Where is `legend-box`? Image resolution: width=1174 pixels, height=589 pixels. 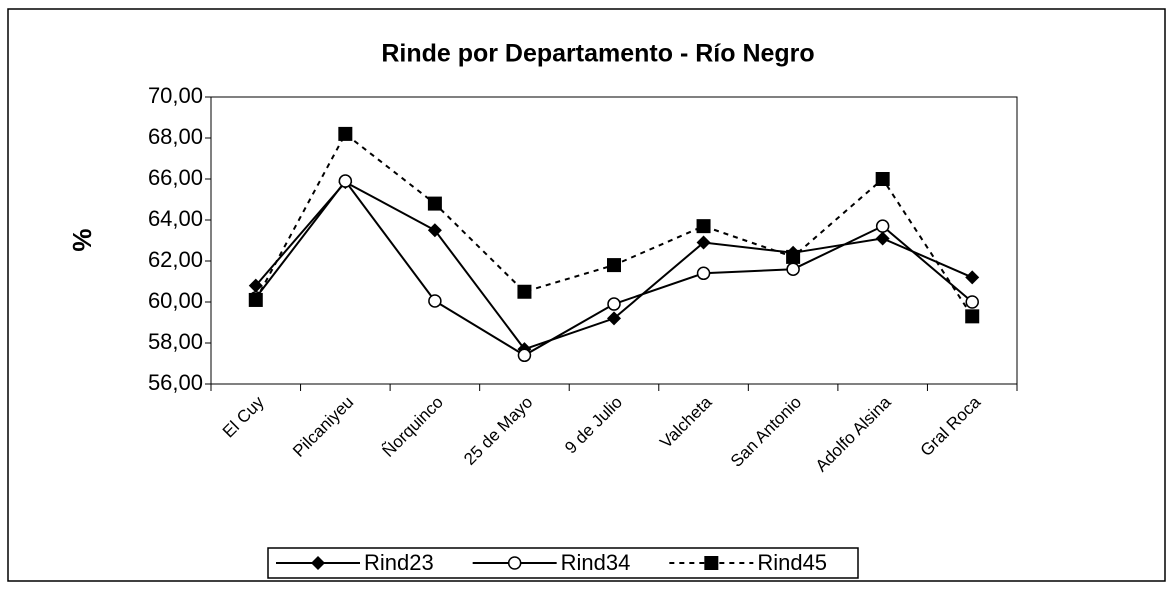 legend-box is located at coordinates (563, 563).